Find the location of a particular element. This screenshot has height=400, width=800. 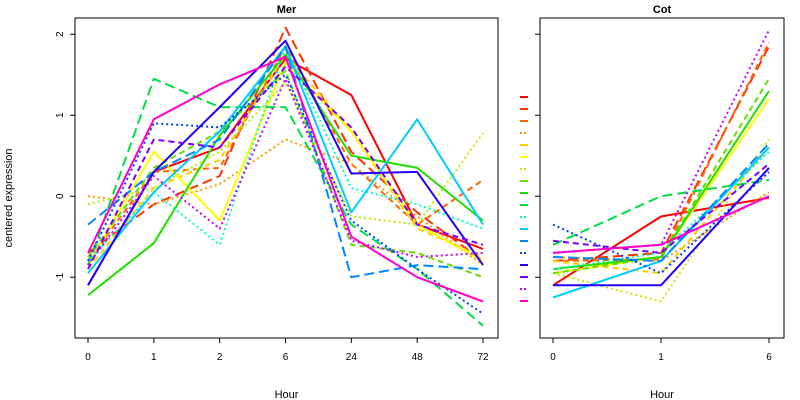

legend-dash-markers is located at coordinates (524, 199).